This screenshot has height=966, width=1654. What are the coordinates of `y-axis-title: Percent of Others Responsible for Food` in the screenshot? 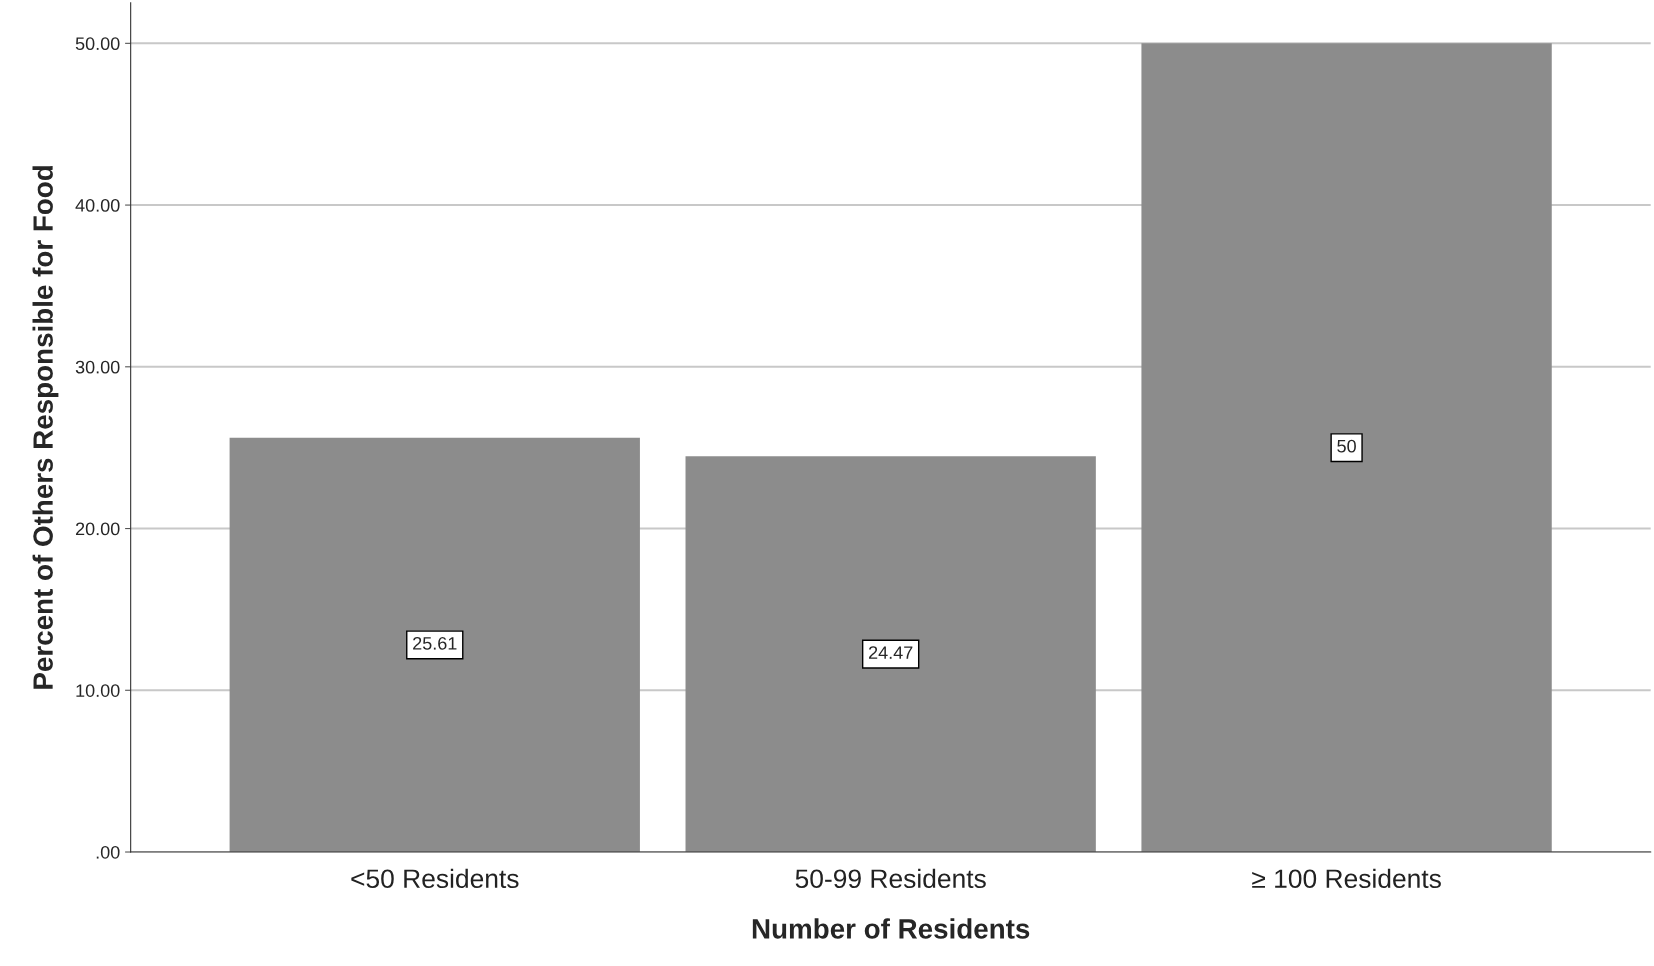 It's located at (45, 427).